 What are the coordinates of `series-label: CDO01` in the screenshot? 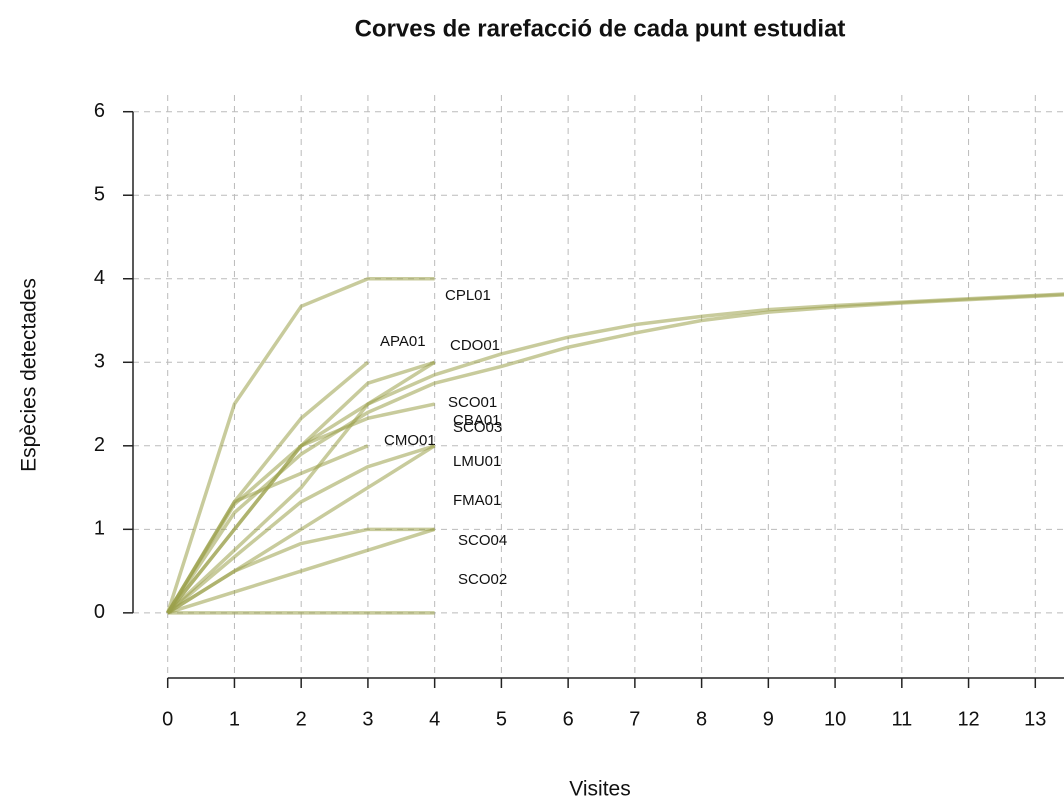 It's located at (475, 345).